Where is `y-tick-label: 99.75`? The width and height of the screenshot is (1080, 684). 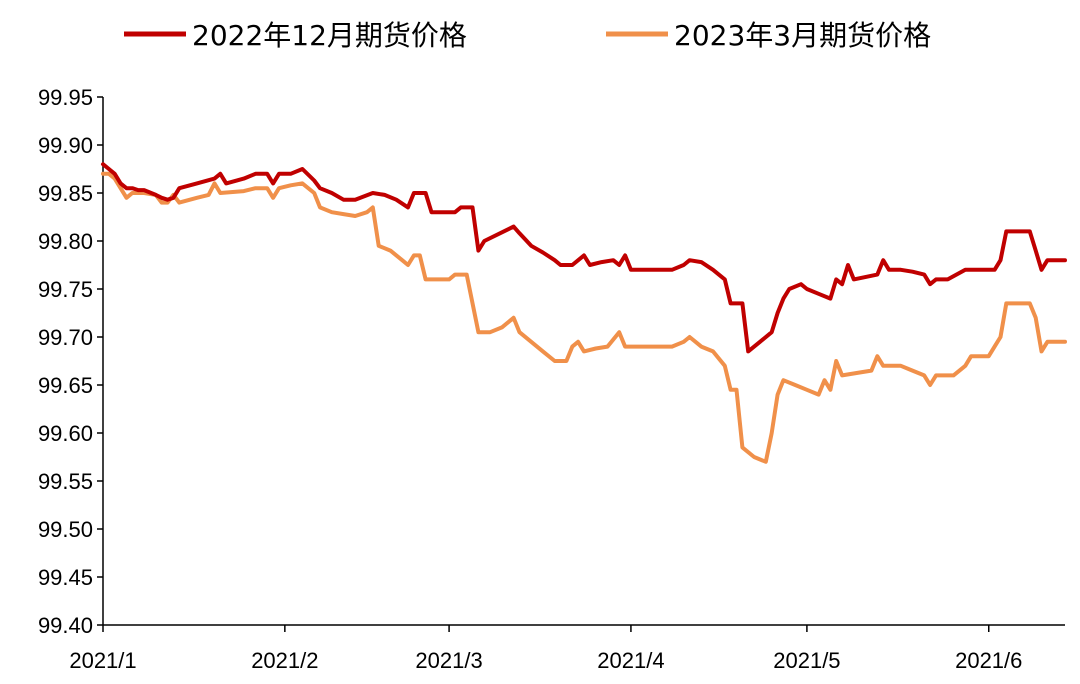 y-tick-label: 99.75 is located at coordinates (65, 289).